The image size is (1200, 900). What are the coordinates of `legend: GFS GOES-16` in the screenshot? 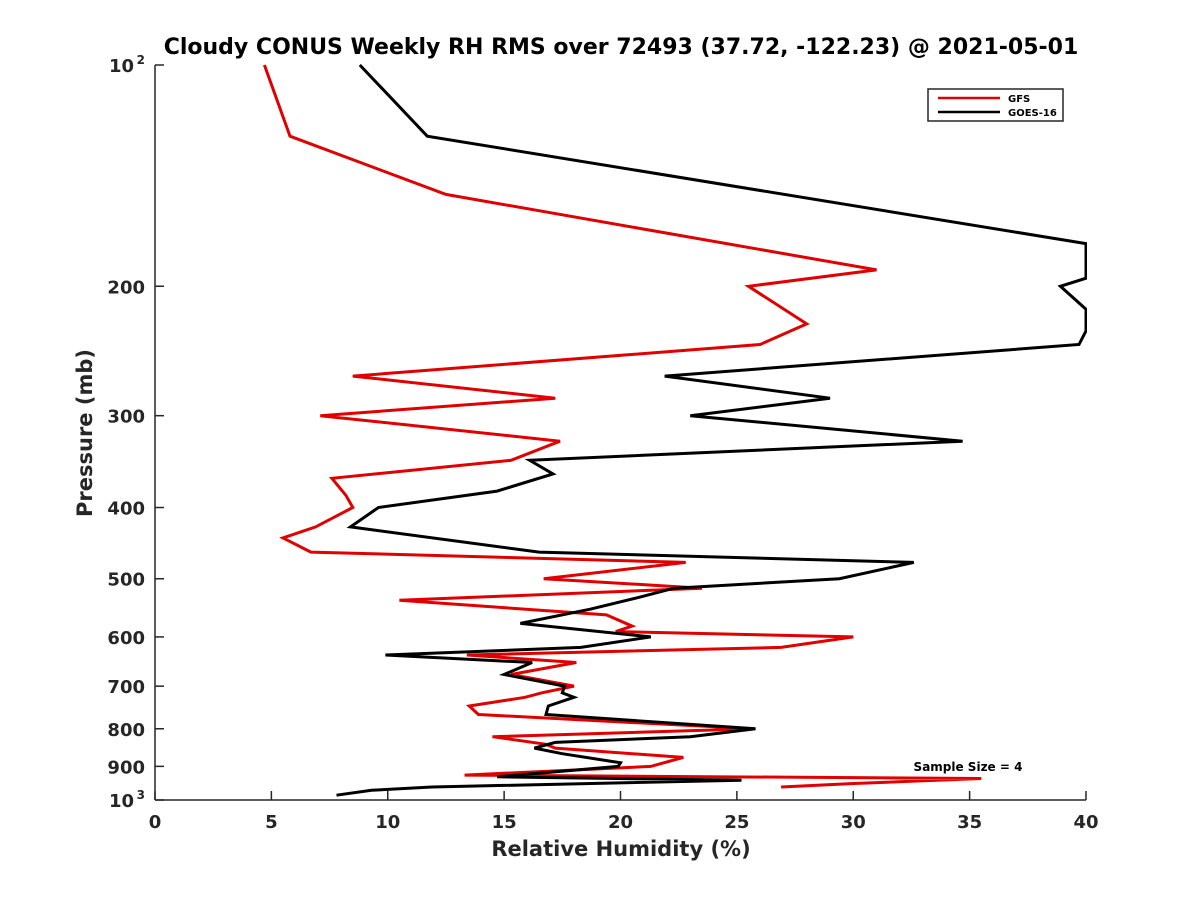 It's located at (995, 105).